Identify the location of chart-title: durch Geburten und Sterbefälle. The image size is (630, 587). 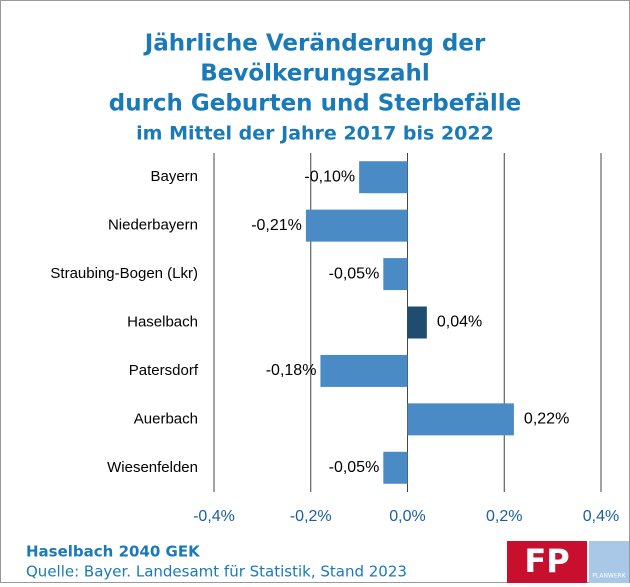
(315, 104).